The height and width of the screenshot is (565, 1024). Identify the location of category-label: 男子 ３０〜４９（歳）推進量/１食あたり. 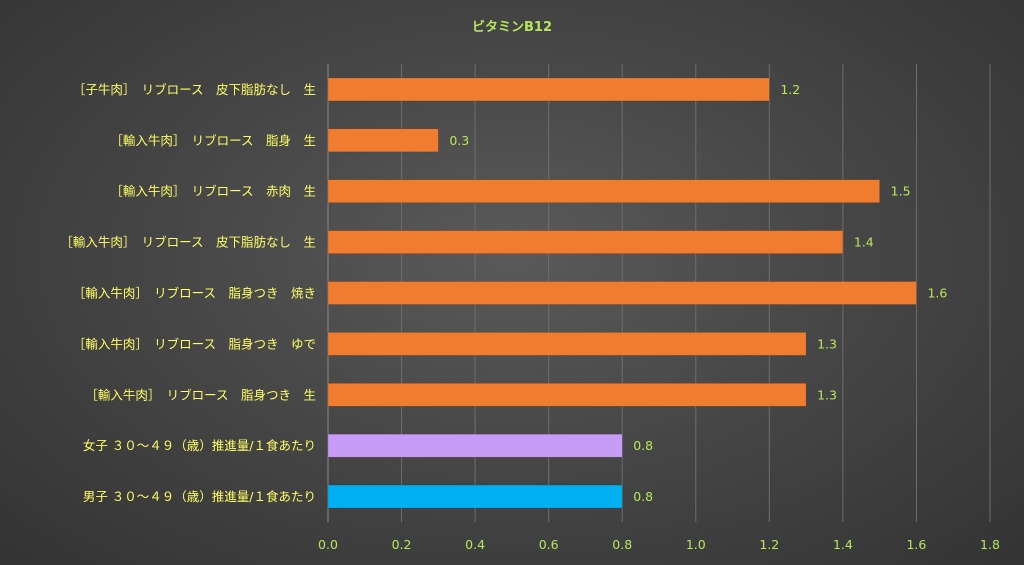
(199, 496).